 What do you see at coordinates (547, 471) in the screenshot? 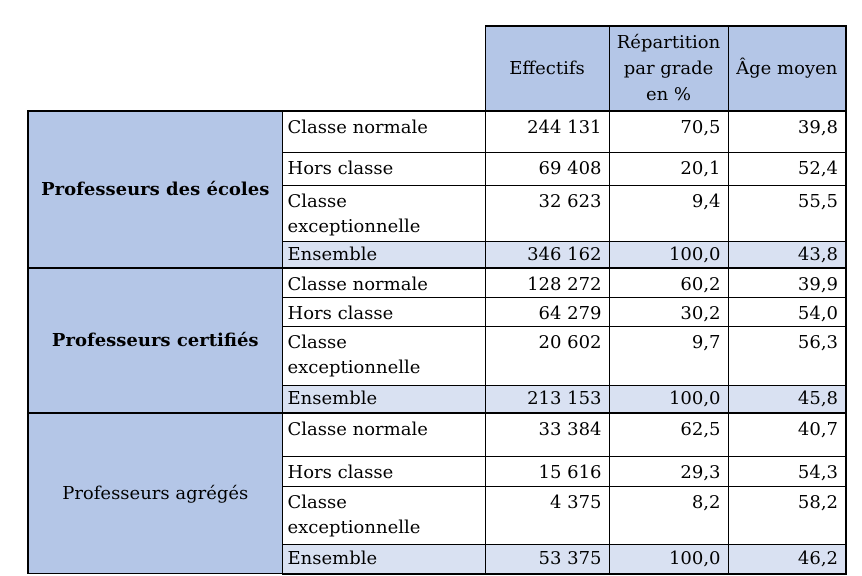
I see `effectifs-value: 15 616` at bounding box center [547, 471].